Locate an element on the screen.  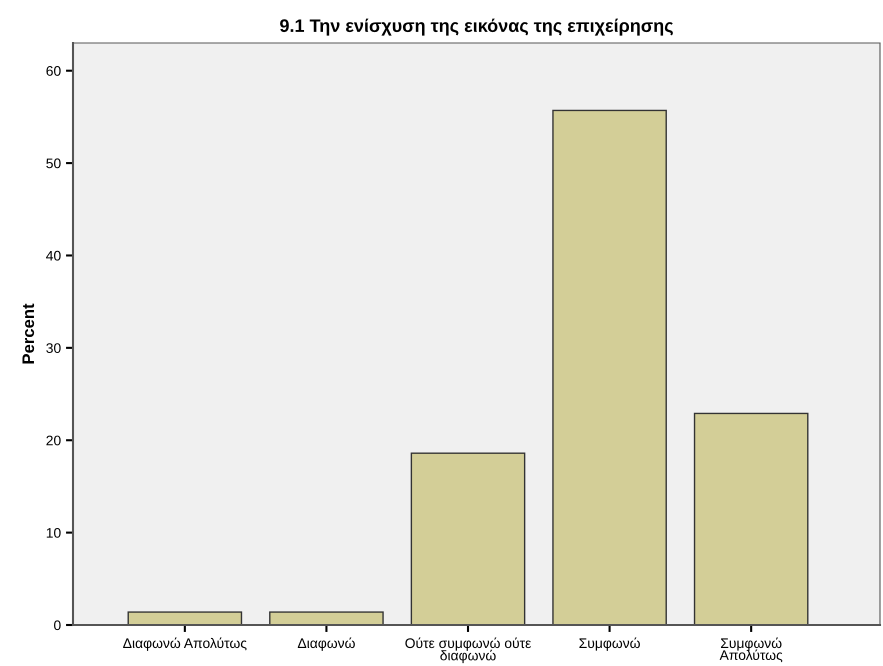
y-tick-label: 60 is located at coordinates (53, 71).